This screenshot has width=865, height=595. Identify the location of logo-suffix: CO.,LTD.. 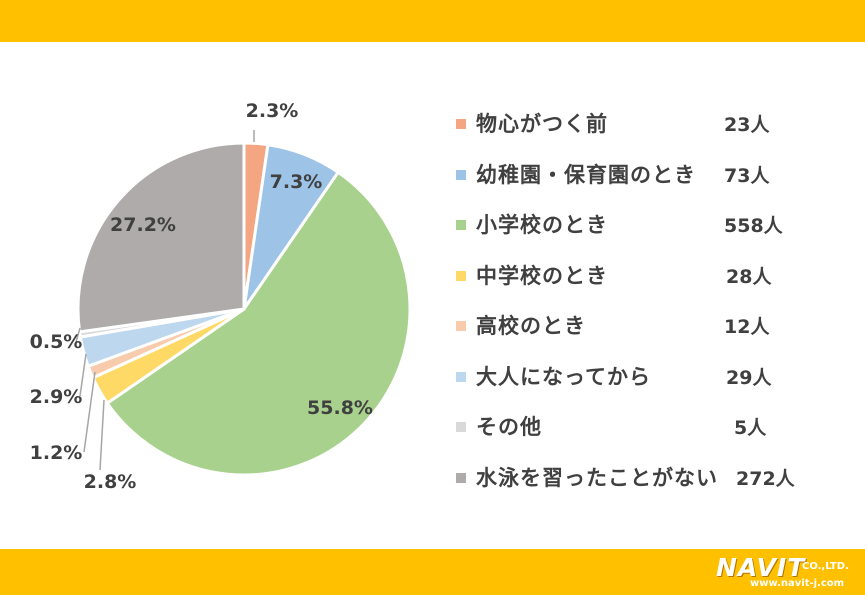
(825, 566).